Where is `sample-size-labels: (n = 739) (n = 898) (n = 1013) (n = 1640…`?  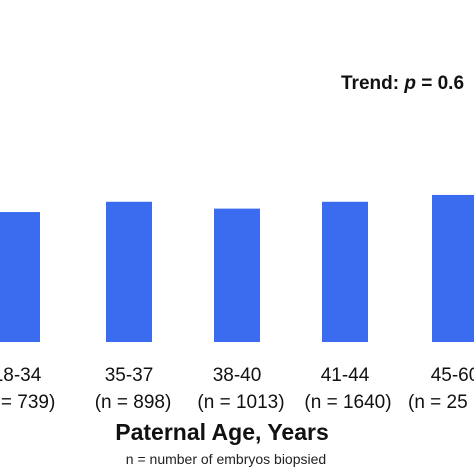
sample-size-labels: (n = 739) (n = 898) (n = 1013) (n = 1640… is located at coordinates (234, 402).